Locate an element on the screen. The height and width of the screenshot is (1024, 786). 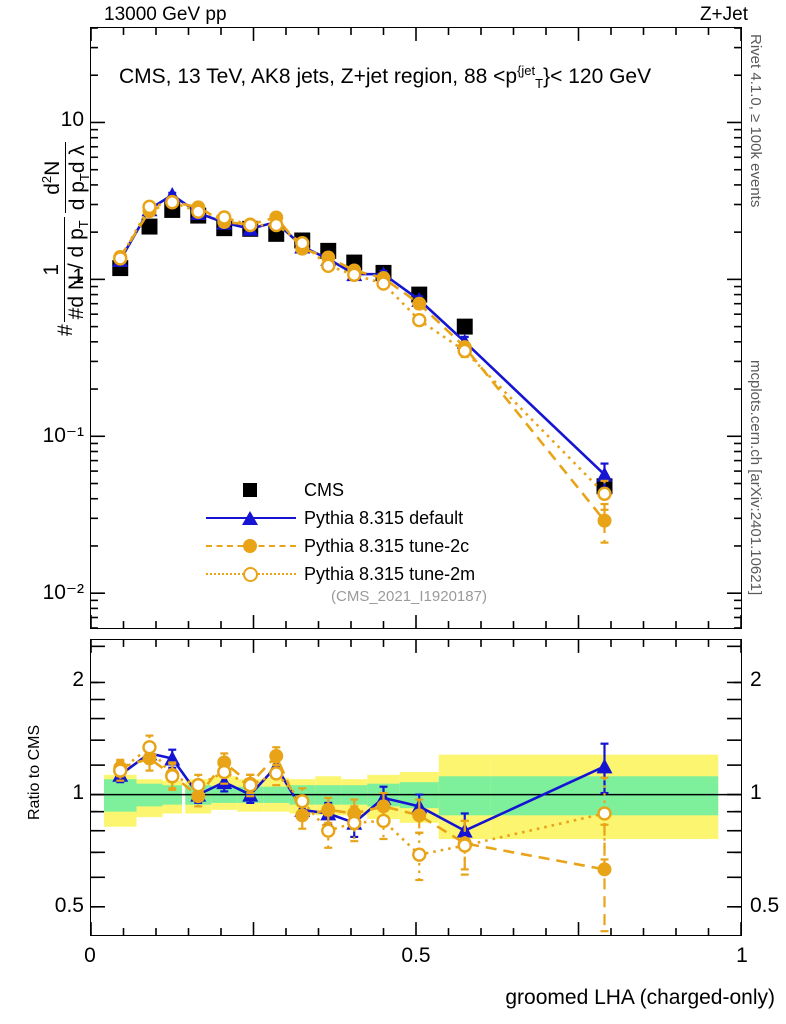
x-tick-label: 0.5 is located at coordinates (416, 955).